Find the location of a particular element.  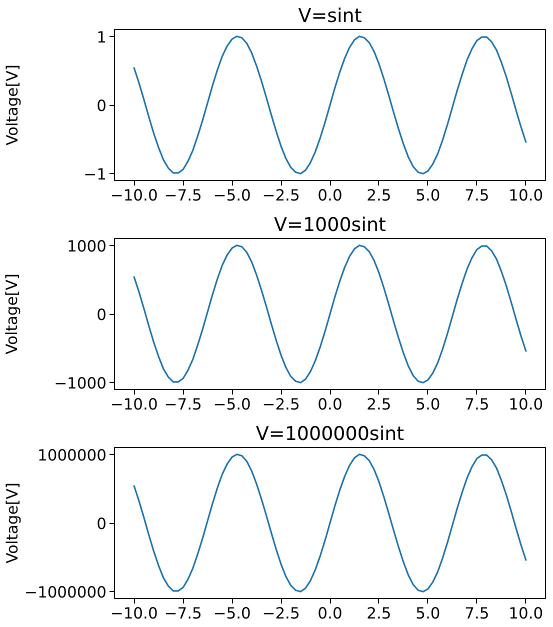

y-tick-label: 1 is located at coordinates (101, 37).